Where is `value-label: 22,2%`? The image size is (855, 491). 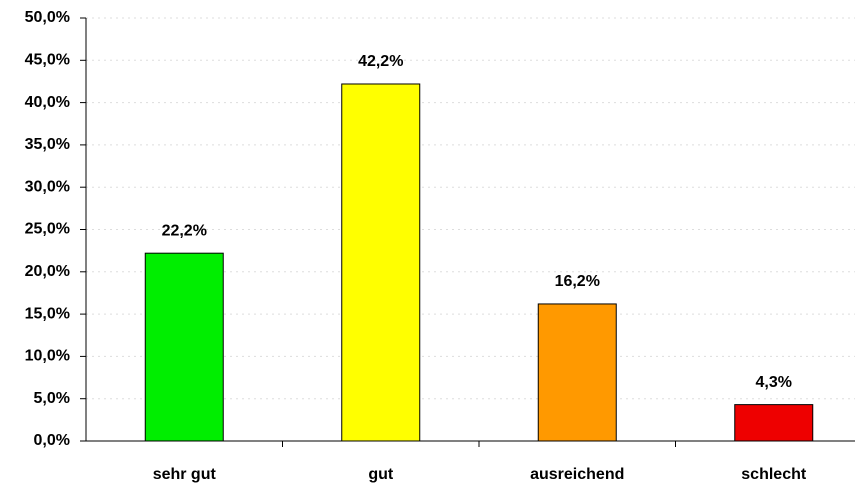
value-label: 22,2% is located at coordinates (184, 230).